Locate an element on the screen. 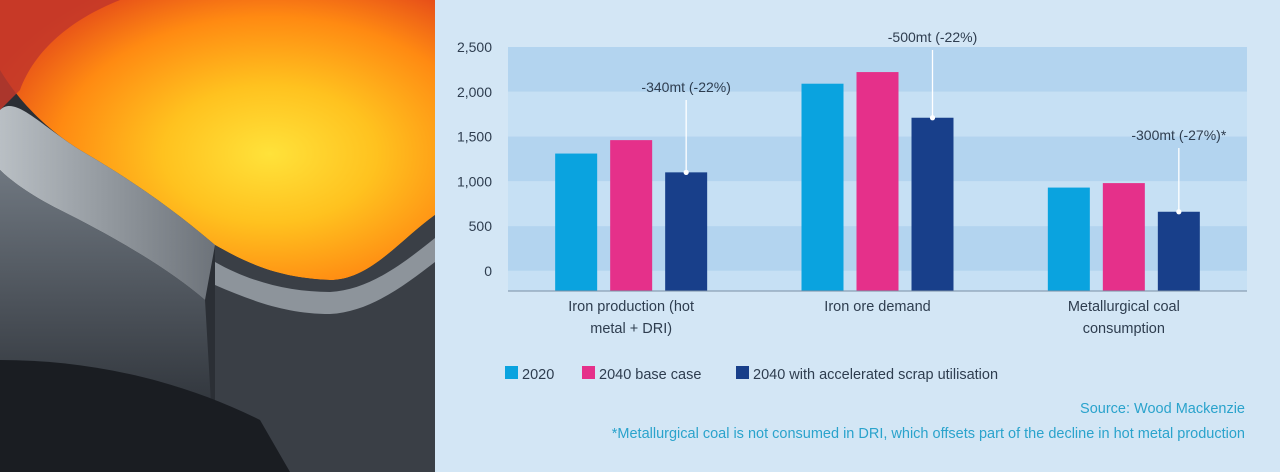 This screenshot has width=1280, height=472. y-tick-label: 2,000 is located at coordinates (474, 92).